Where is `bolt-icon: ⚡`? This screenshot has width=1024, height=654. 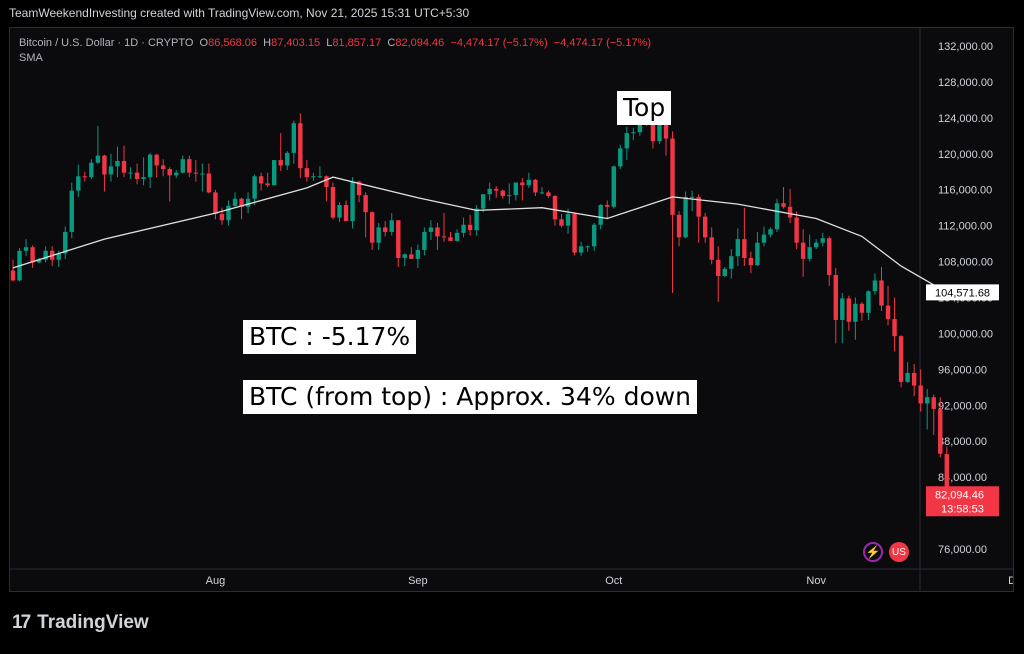
bolt-icon: ⚡ is located at coordinates (873, 552).